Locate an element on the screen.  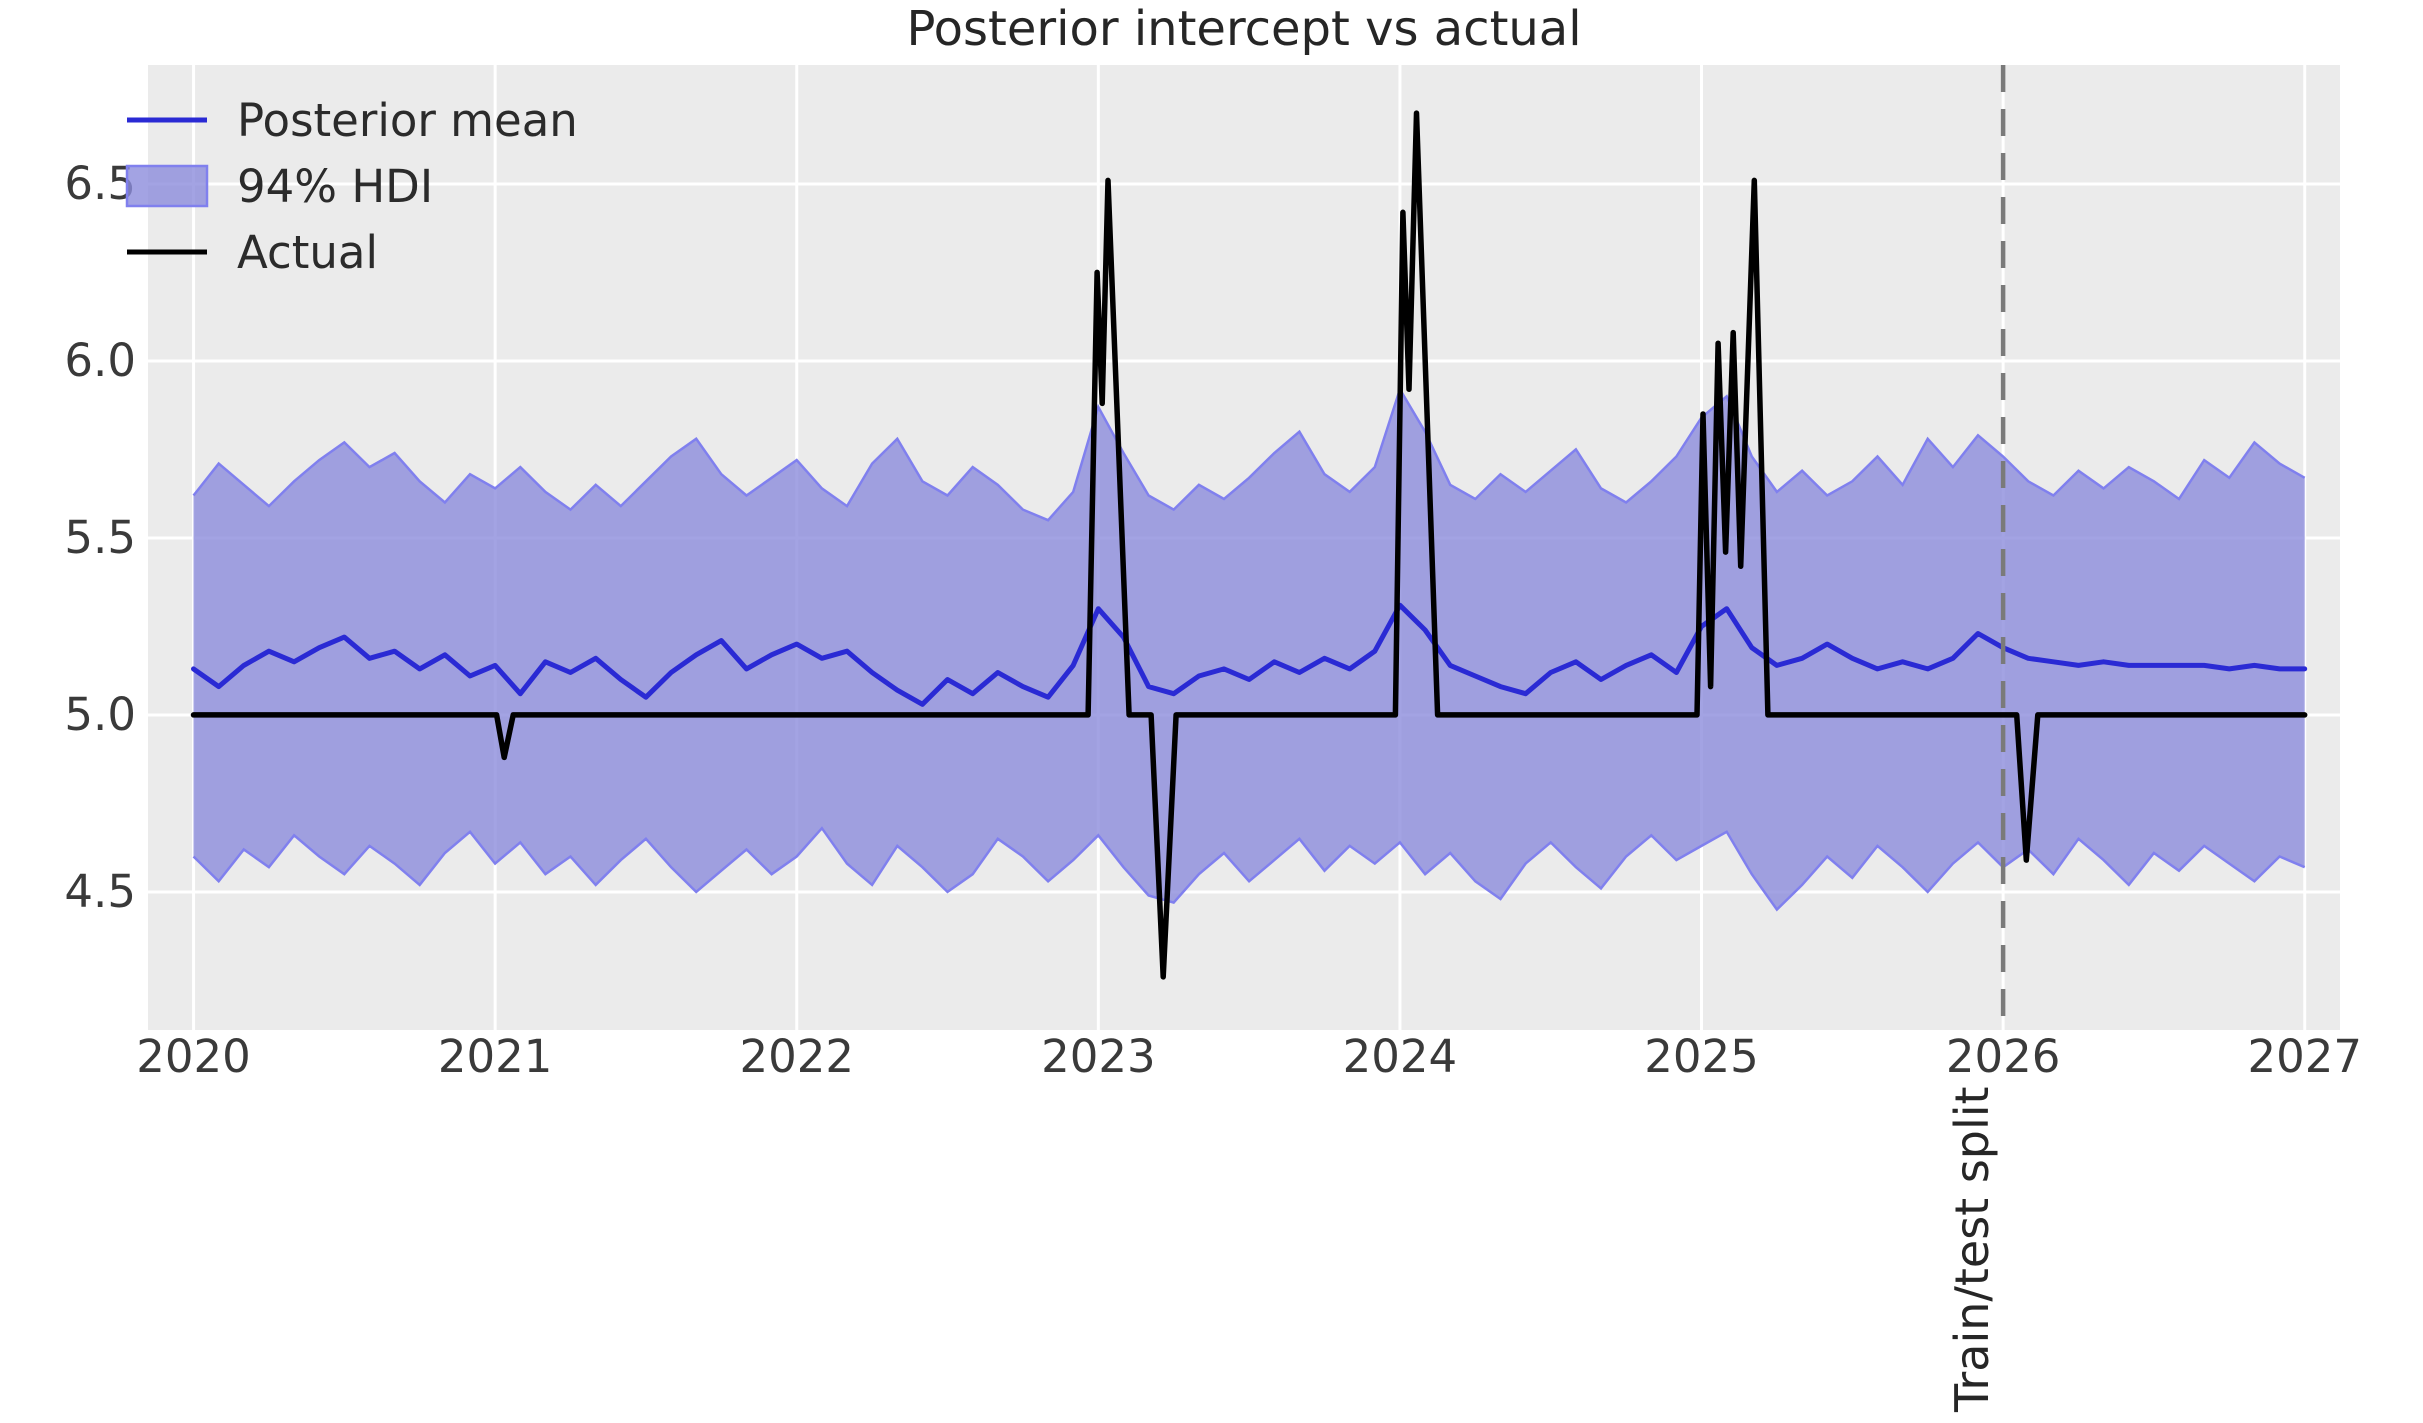
y-tick-label: 4.5 is located at coordinates (100, 891).